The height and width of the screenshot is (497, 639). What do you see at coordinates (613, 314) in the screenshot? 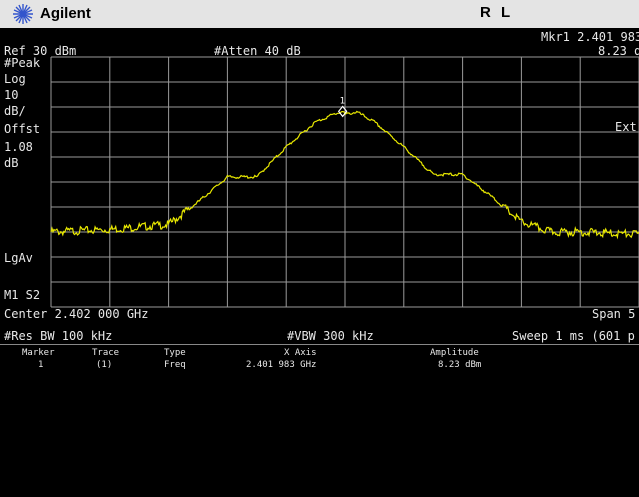
I see `span-readout: Span 5` at bounding box center [613, 314].